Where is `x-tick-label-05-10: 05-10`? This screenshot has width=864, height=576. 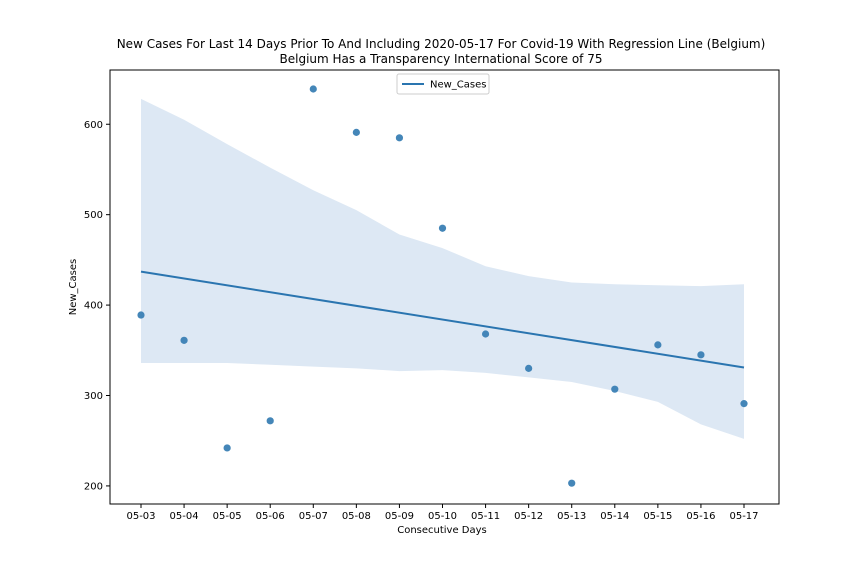 x-tick-label-05-10: 05-10 is located at coordinates (442, 516).